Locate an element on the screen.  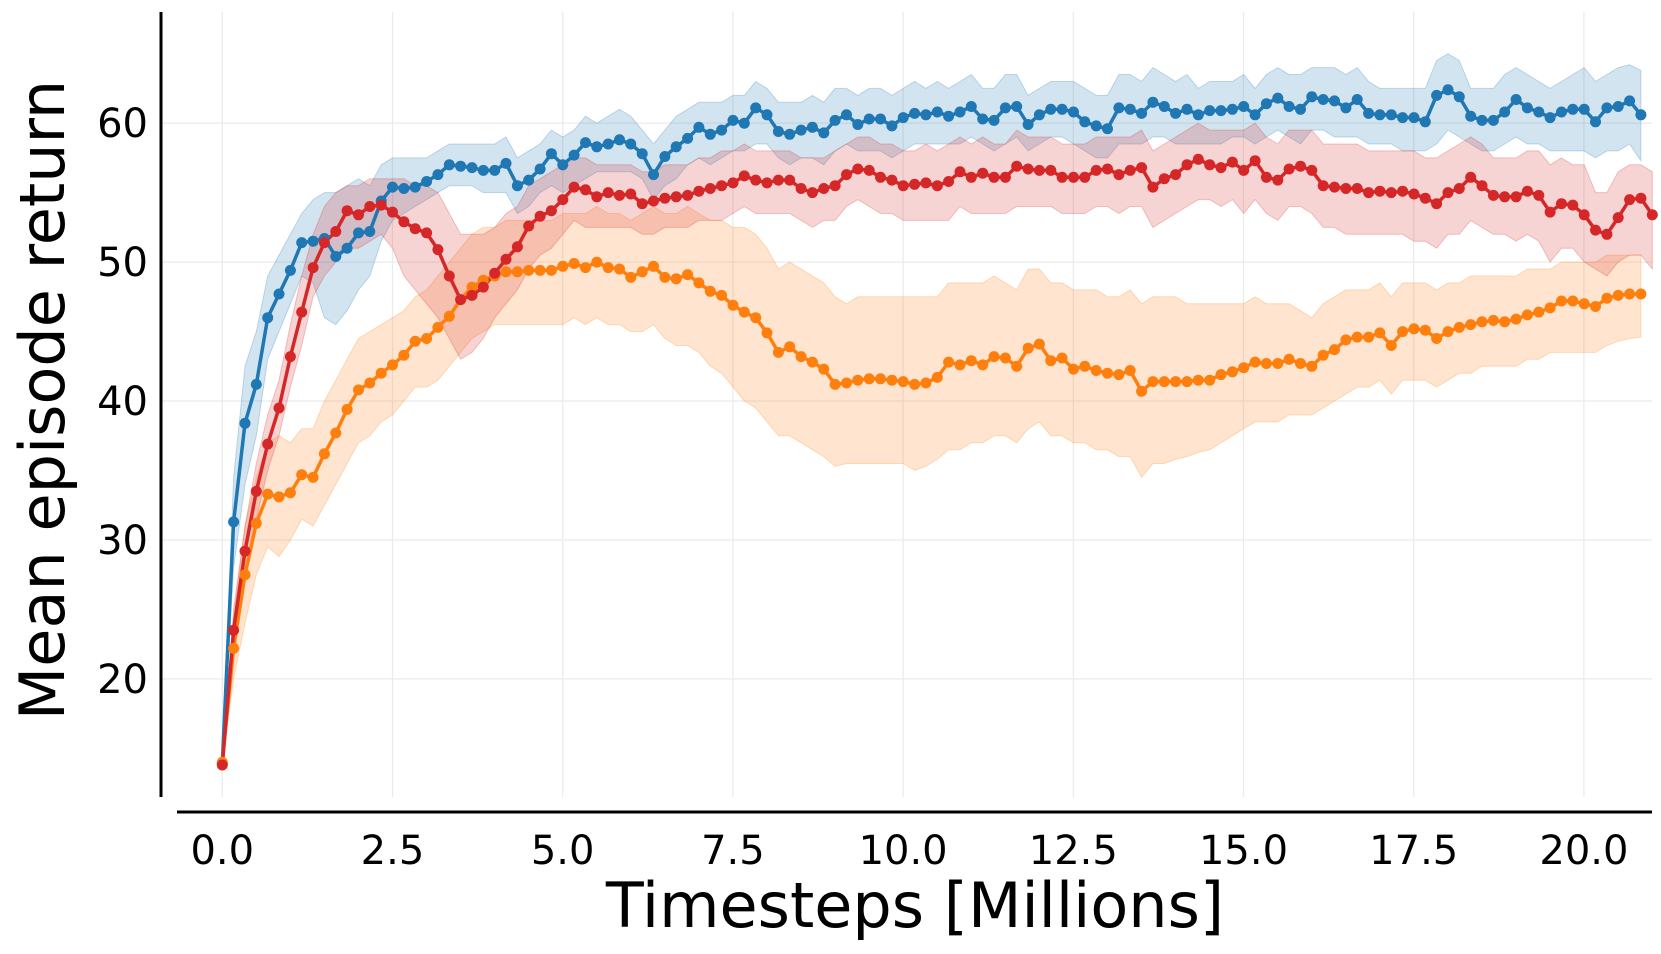
y-axis-label: Mean episode return is located at coordinates (42, 400).